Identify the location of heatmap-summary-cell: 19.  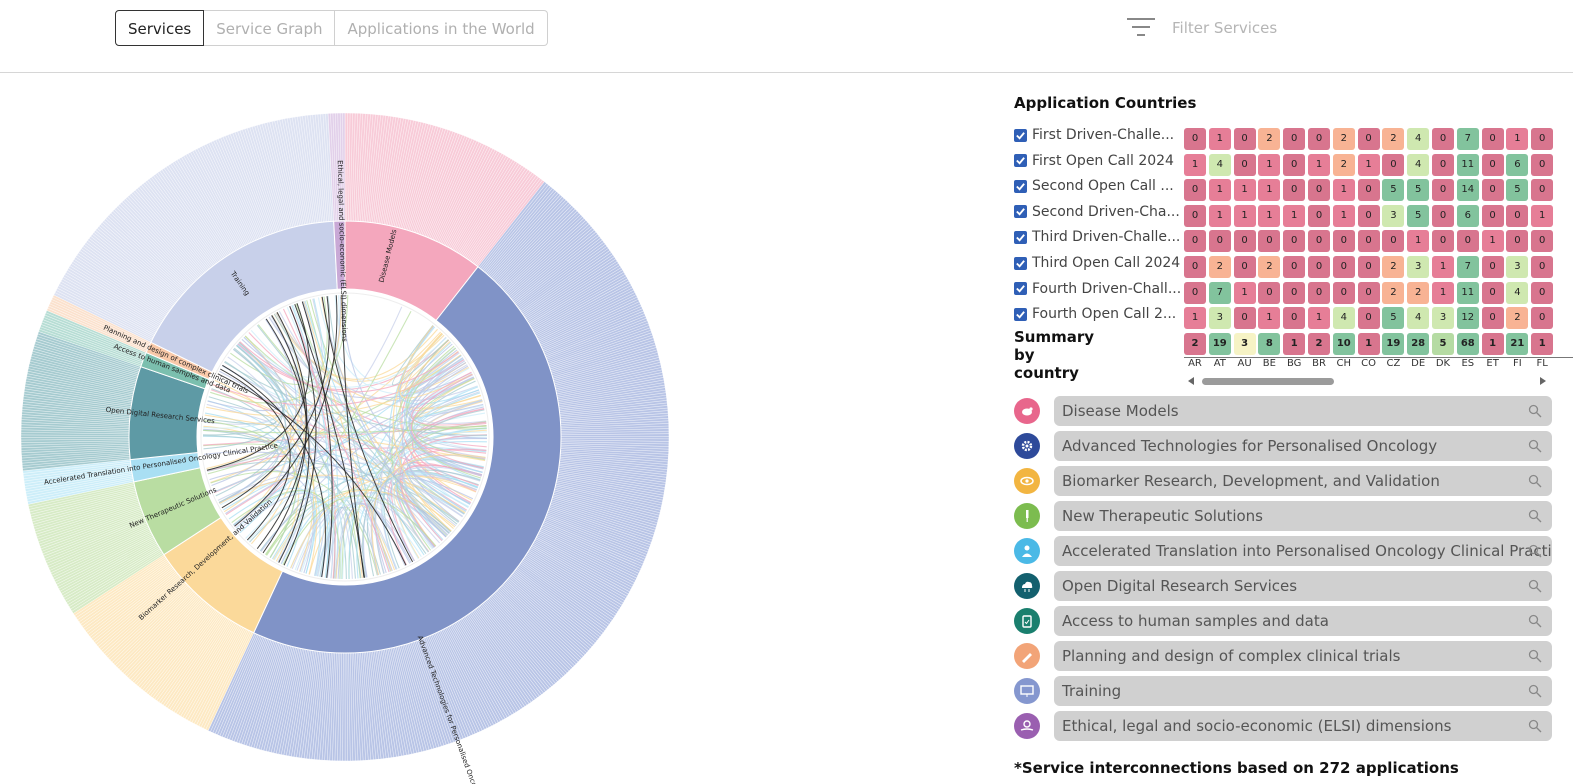
(1393, 343).